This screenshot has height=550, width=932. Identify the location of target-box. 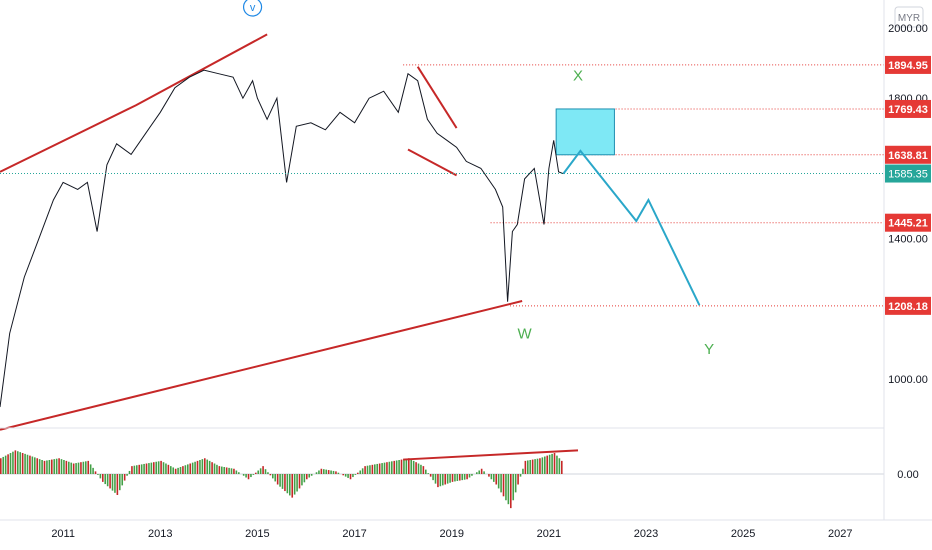
(585, 132).